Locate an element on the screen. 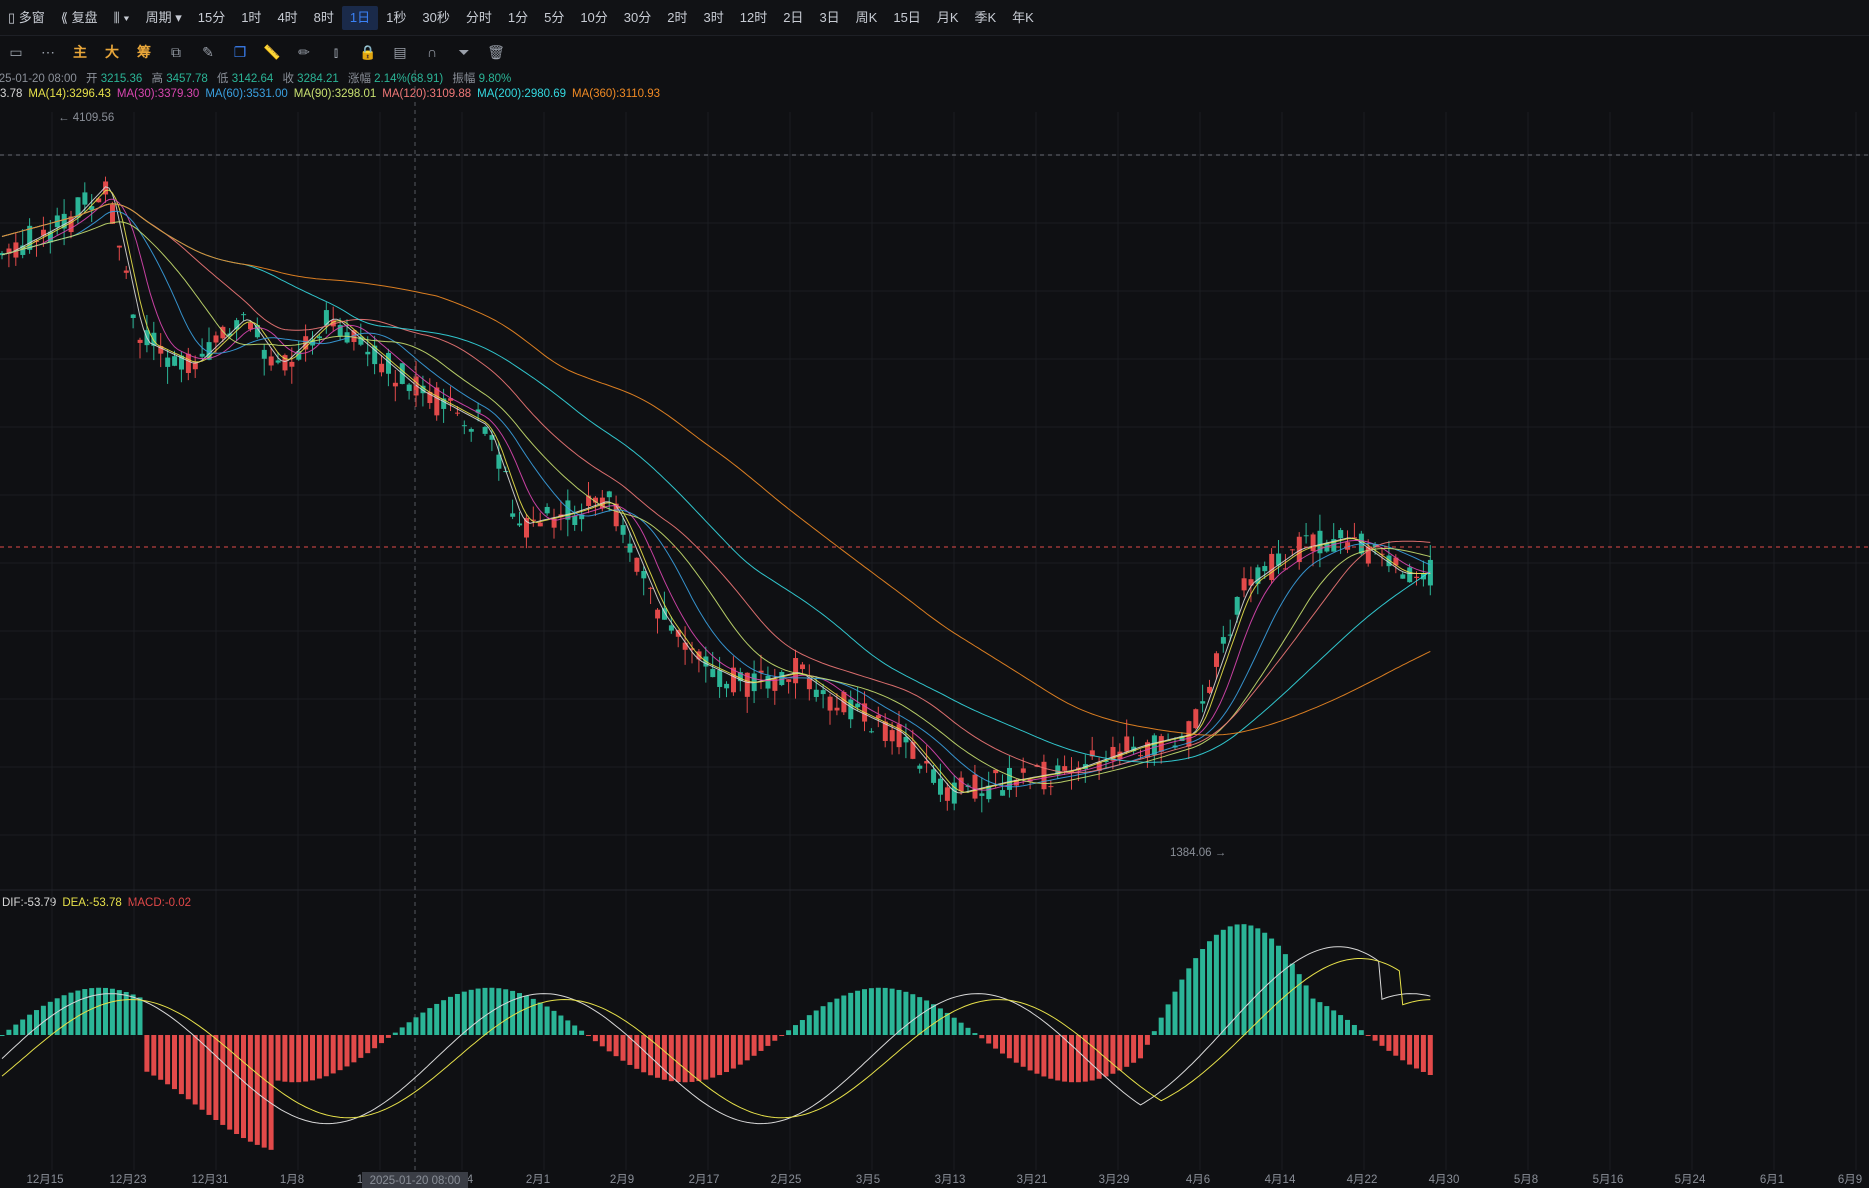 The height and width of the screenshot is (1188, 1869). trash-icon: 🗑 is located at coordinates (496, 51).